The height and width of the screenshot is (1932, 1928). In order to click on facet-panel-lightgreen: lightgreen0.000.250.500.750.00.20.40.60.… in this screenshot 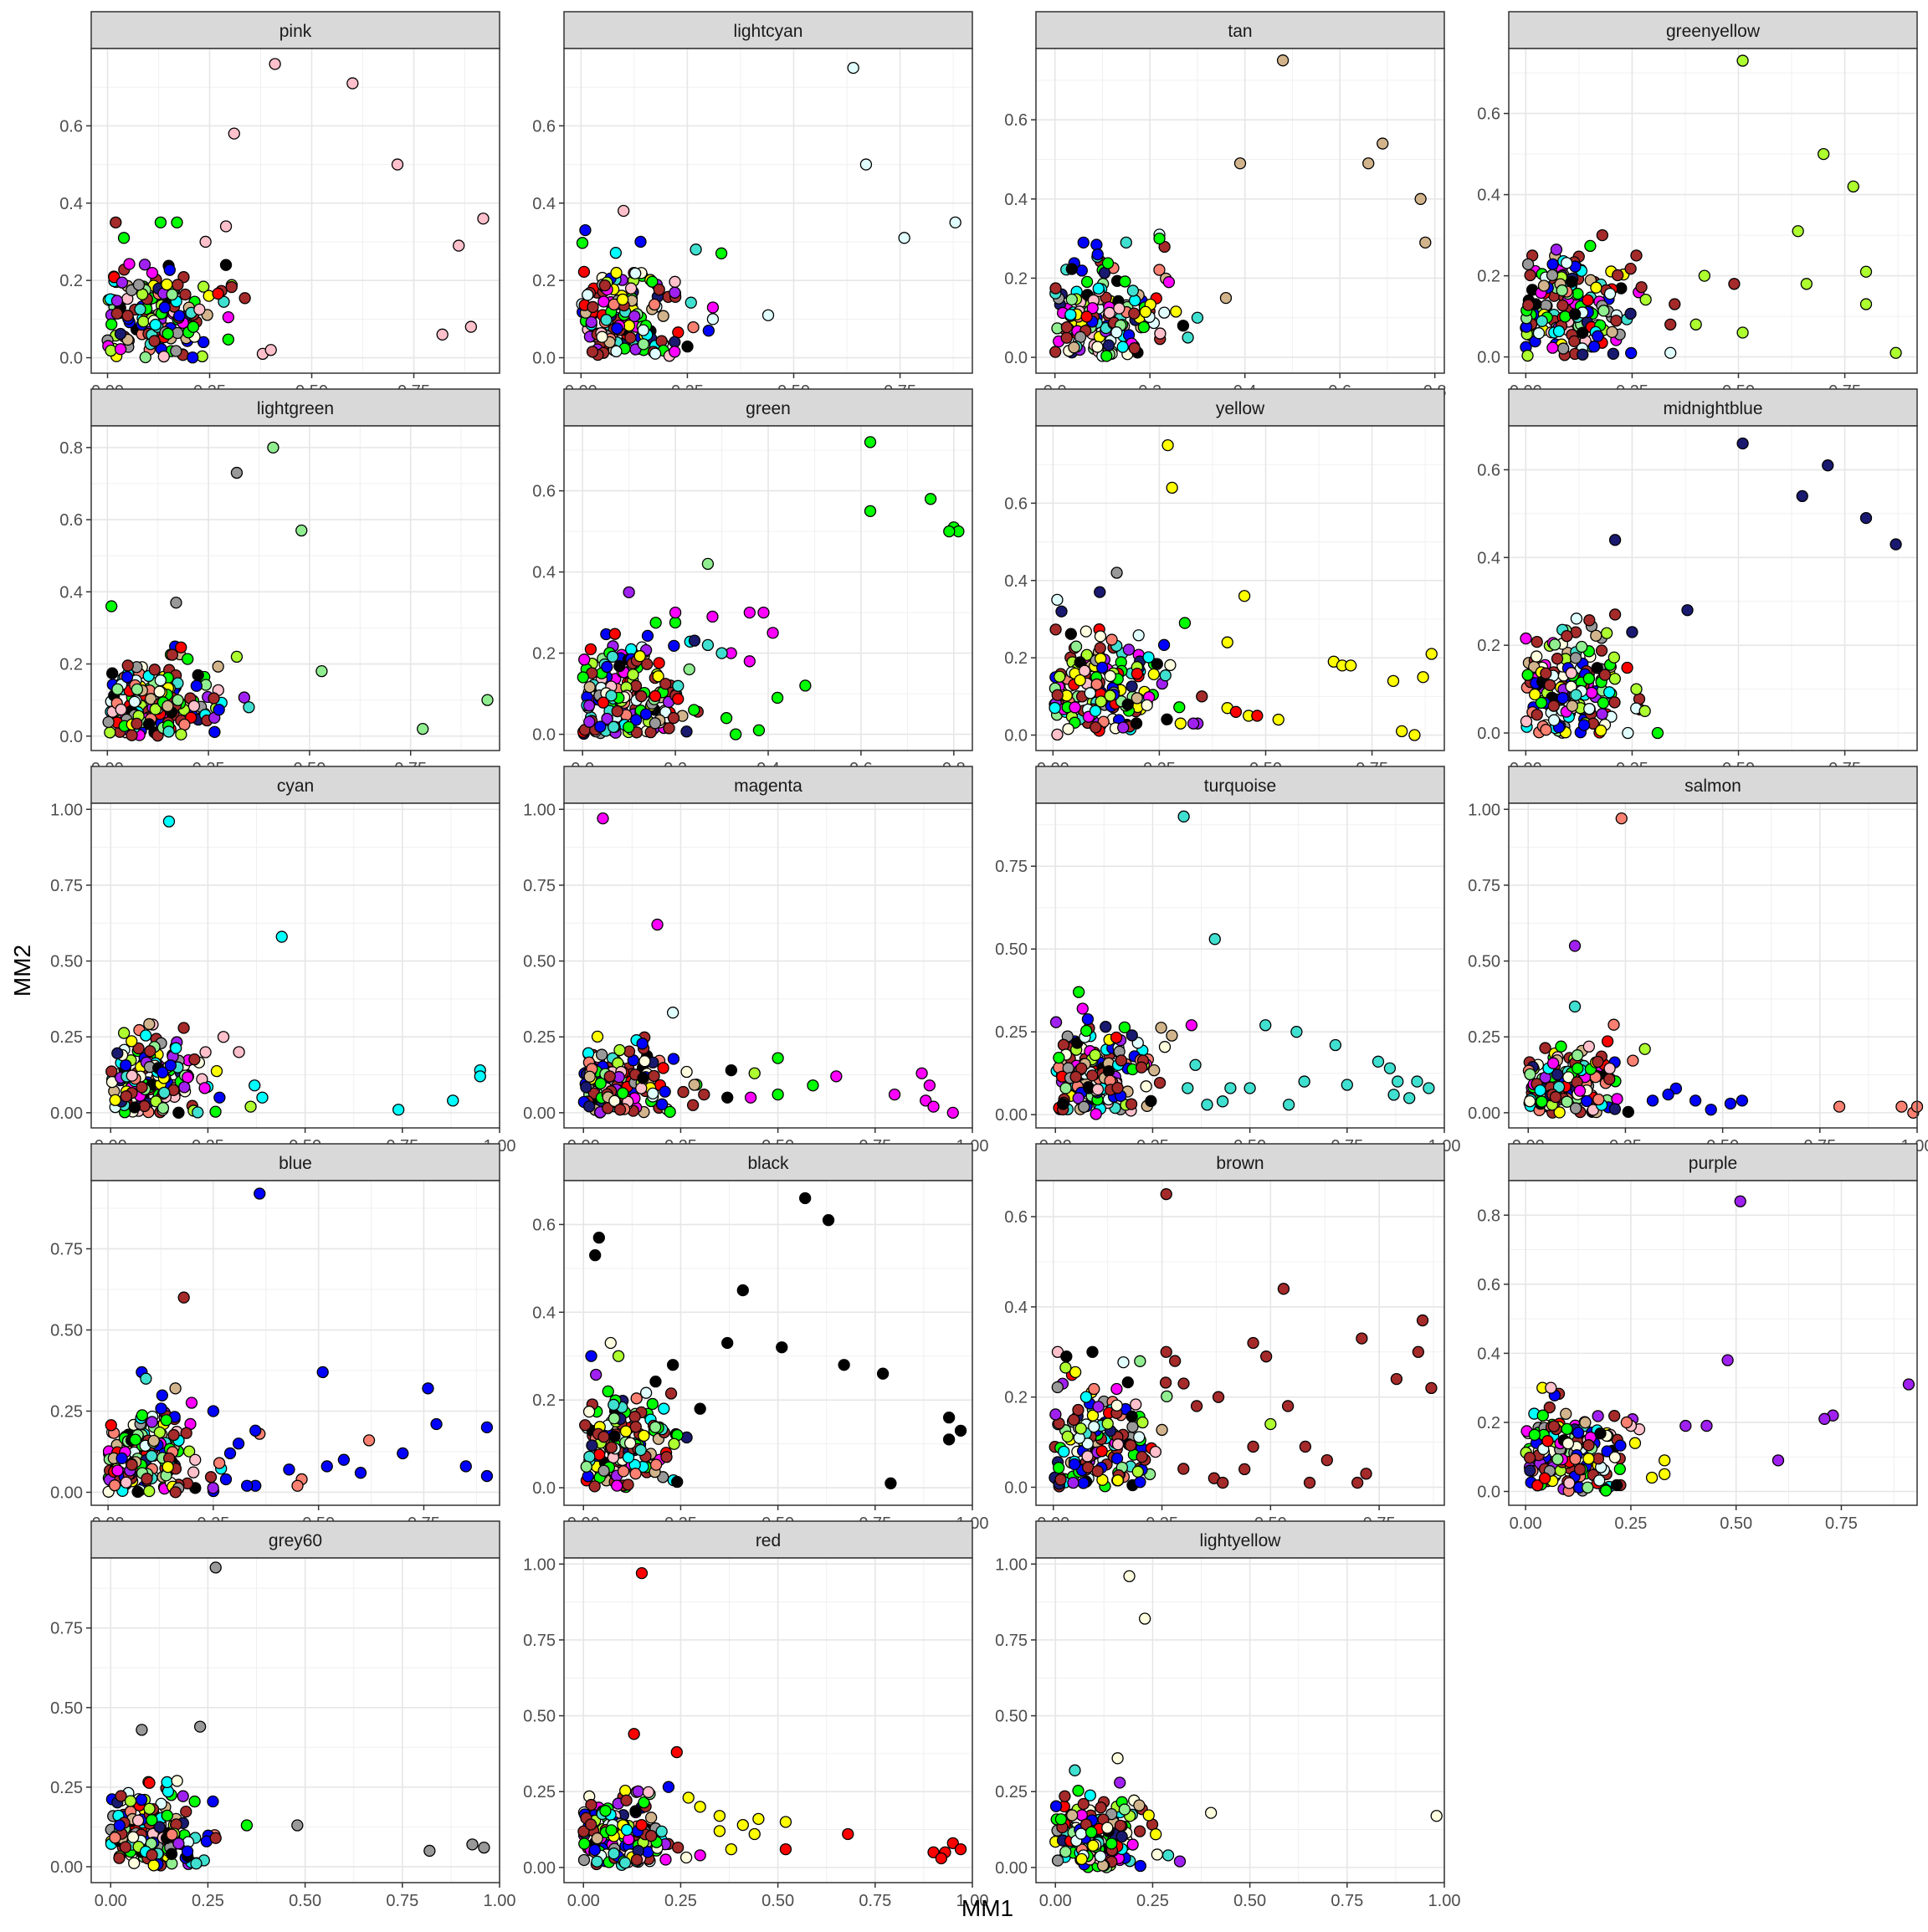, I will do `click(279, 583)`.